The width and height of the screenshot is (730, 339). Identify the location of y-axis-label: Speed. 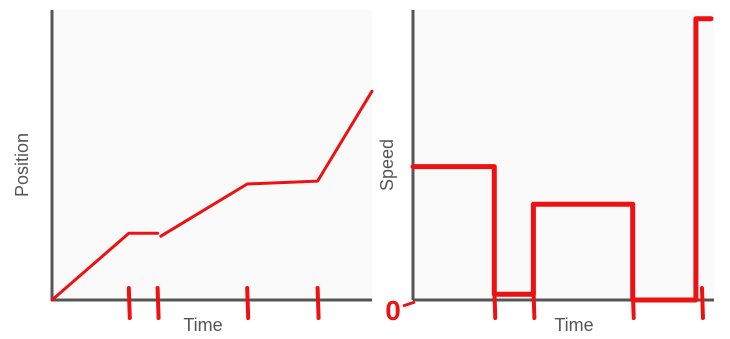
(387, 165).